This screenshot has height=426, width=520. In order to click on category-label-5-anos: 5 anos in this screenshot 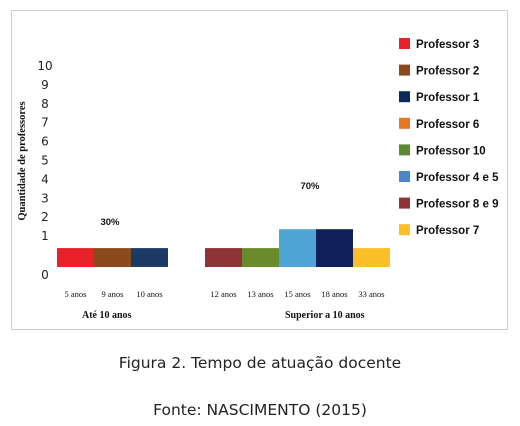, I will do `click(76, 294)`.